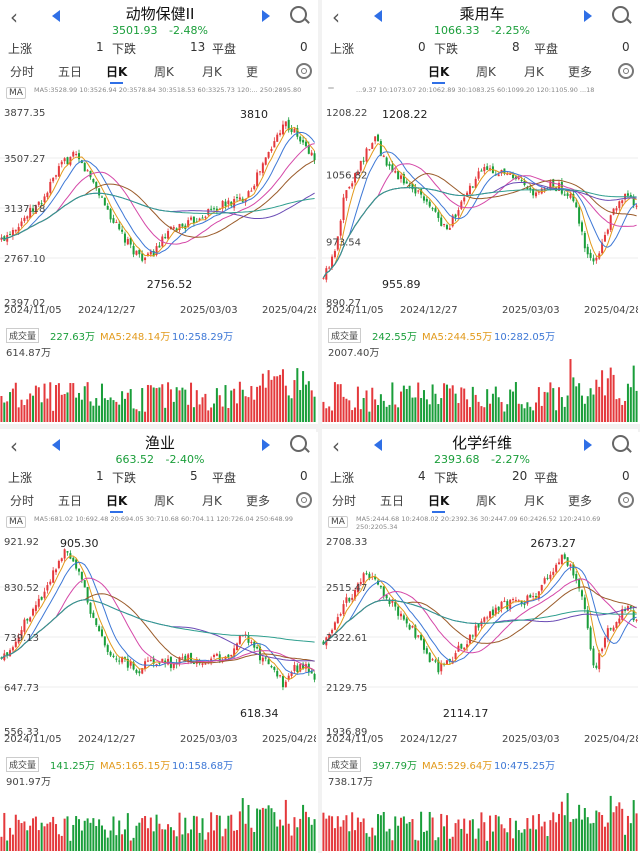 The height and width of the screenshot is (853, 640). Describe the element at coordinates (124, 478) in the screenshot. I see `down-label: 下跌` at that location.